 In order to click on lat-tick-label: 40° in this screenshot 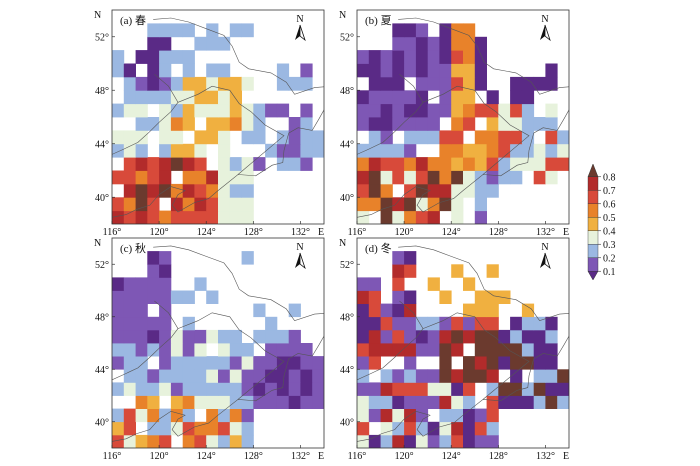, I will do `click(102, 198)`.